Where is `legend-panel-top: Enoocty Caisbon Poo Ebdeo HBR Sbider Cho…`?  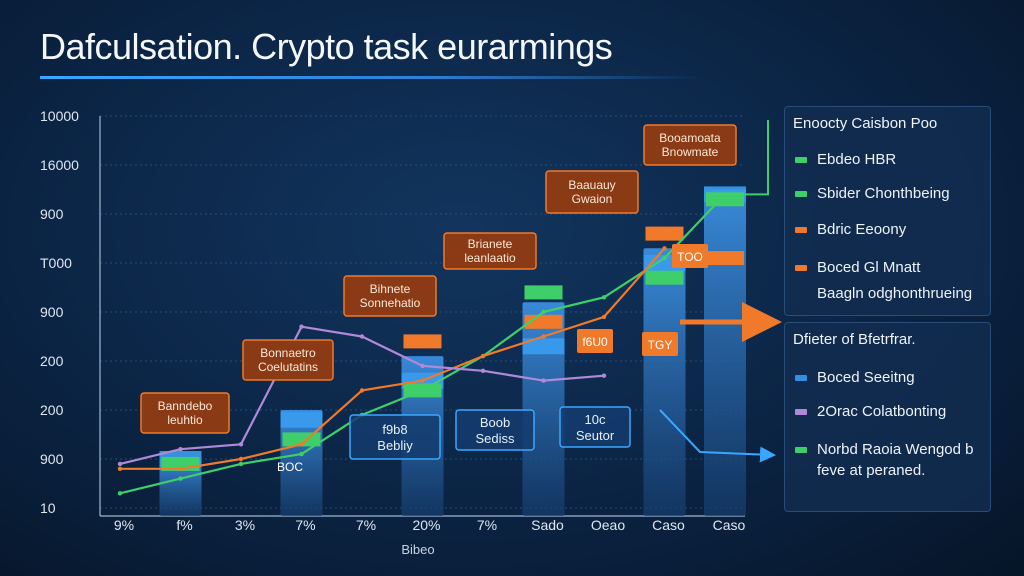
legend-panel-top: Enoocty Caisbon Poo Ebdeo HBR Sbider Cho… is located at coordinates (887, 211).